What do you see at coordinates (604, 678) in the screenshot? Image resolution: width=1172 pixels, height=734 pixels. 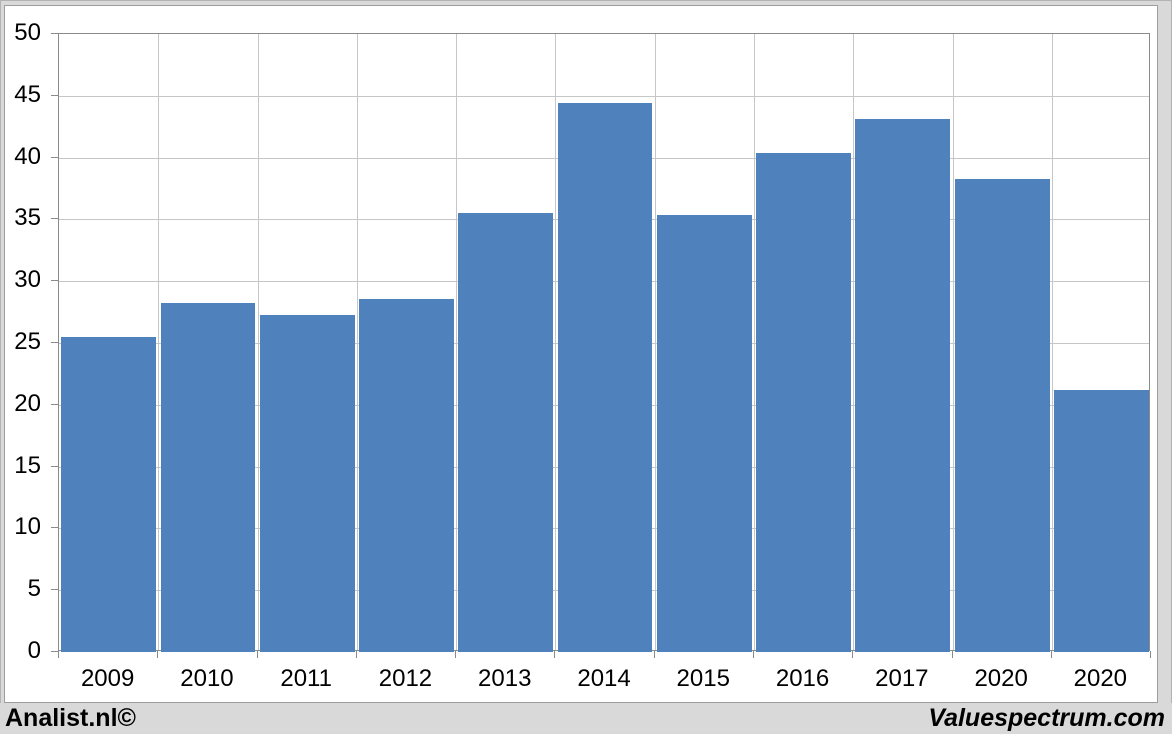 I see `x-axis-label-2014-5: 2014` at bounding box center [604, 678].